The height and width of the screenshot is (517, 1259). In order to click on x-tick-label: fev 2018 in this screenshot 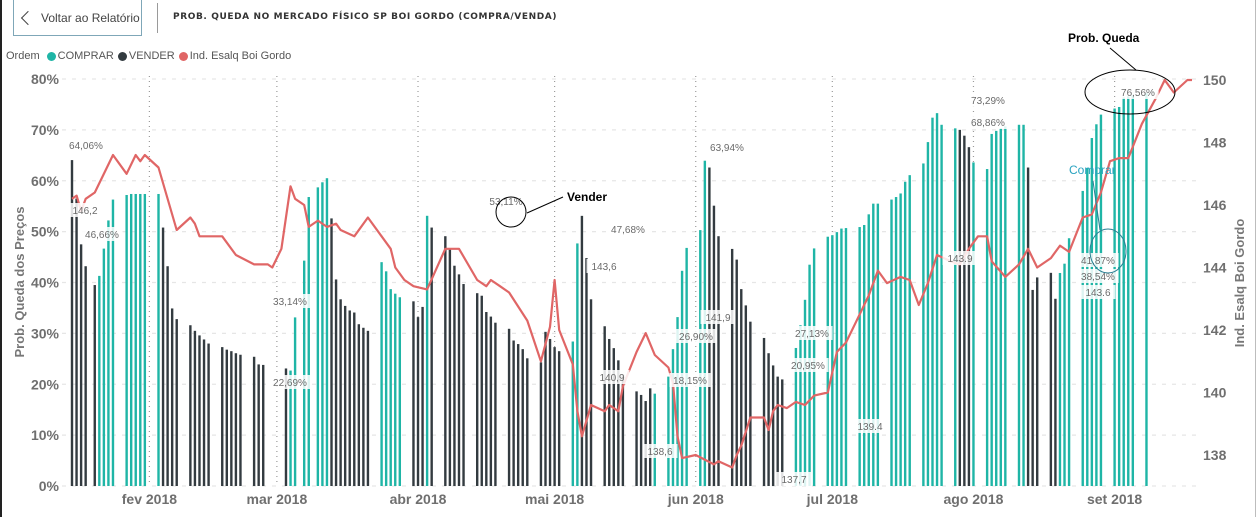, I will do `click(149, 499)`.